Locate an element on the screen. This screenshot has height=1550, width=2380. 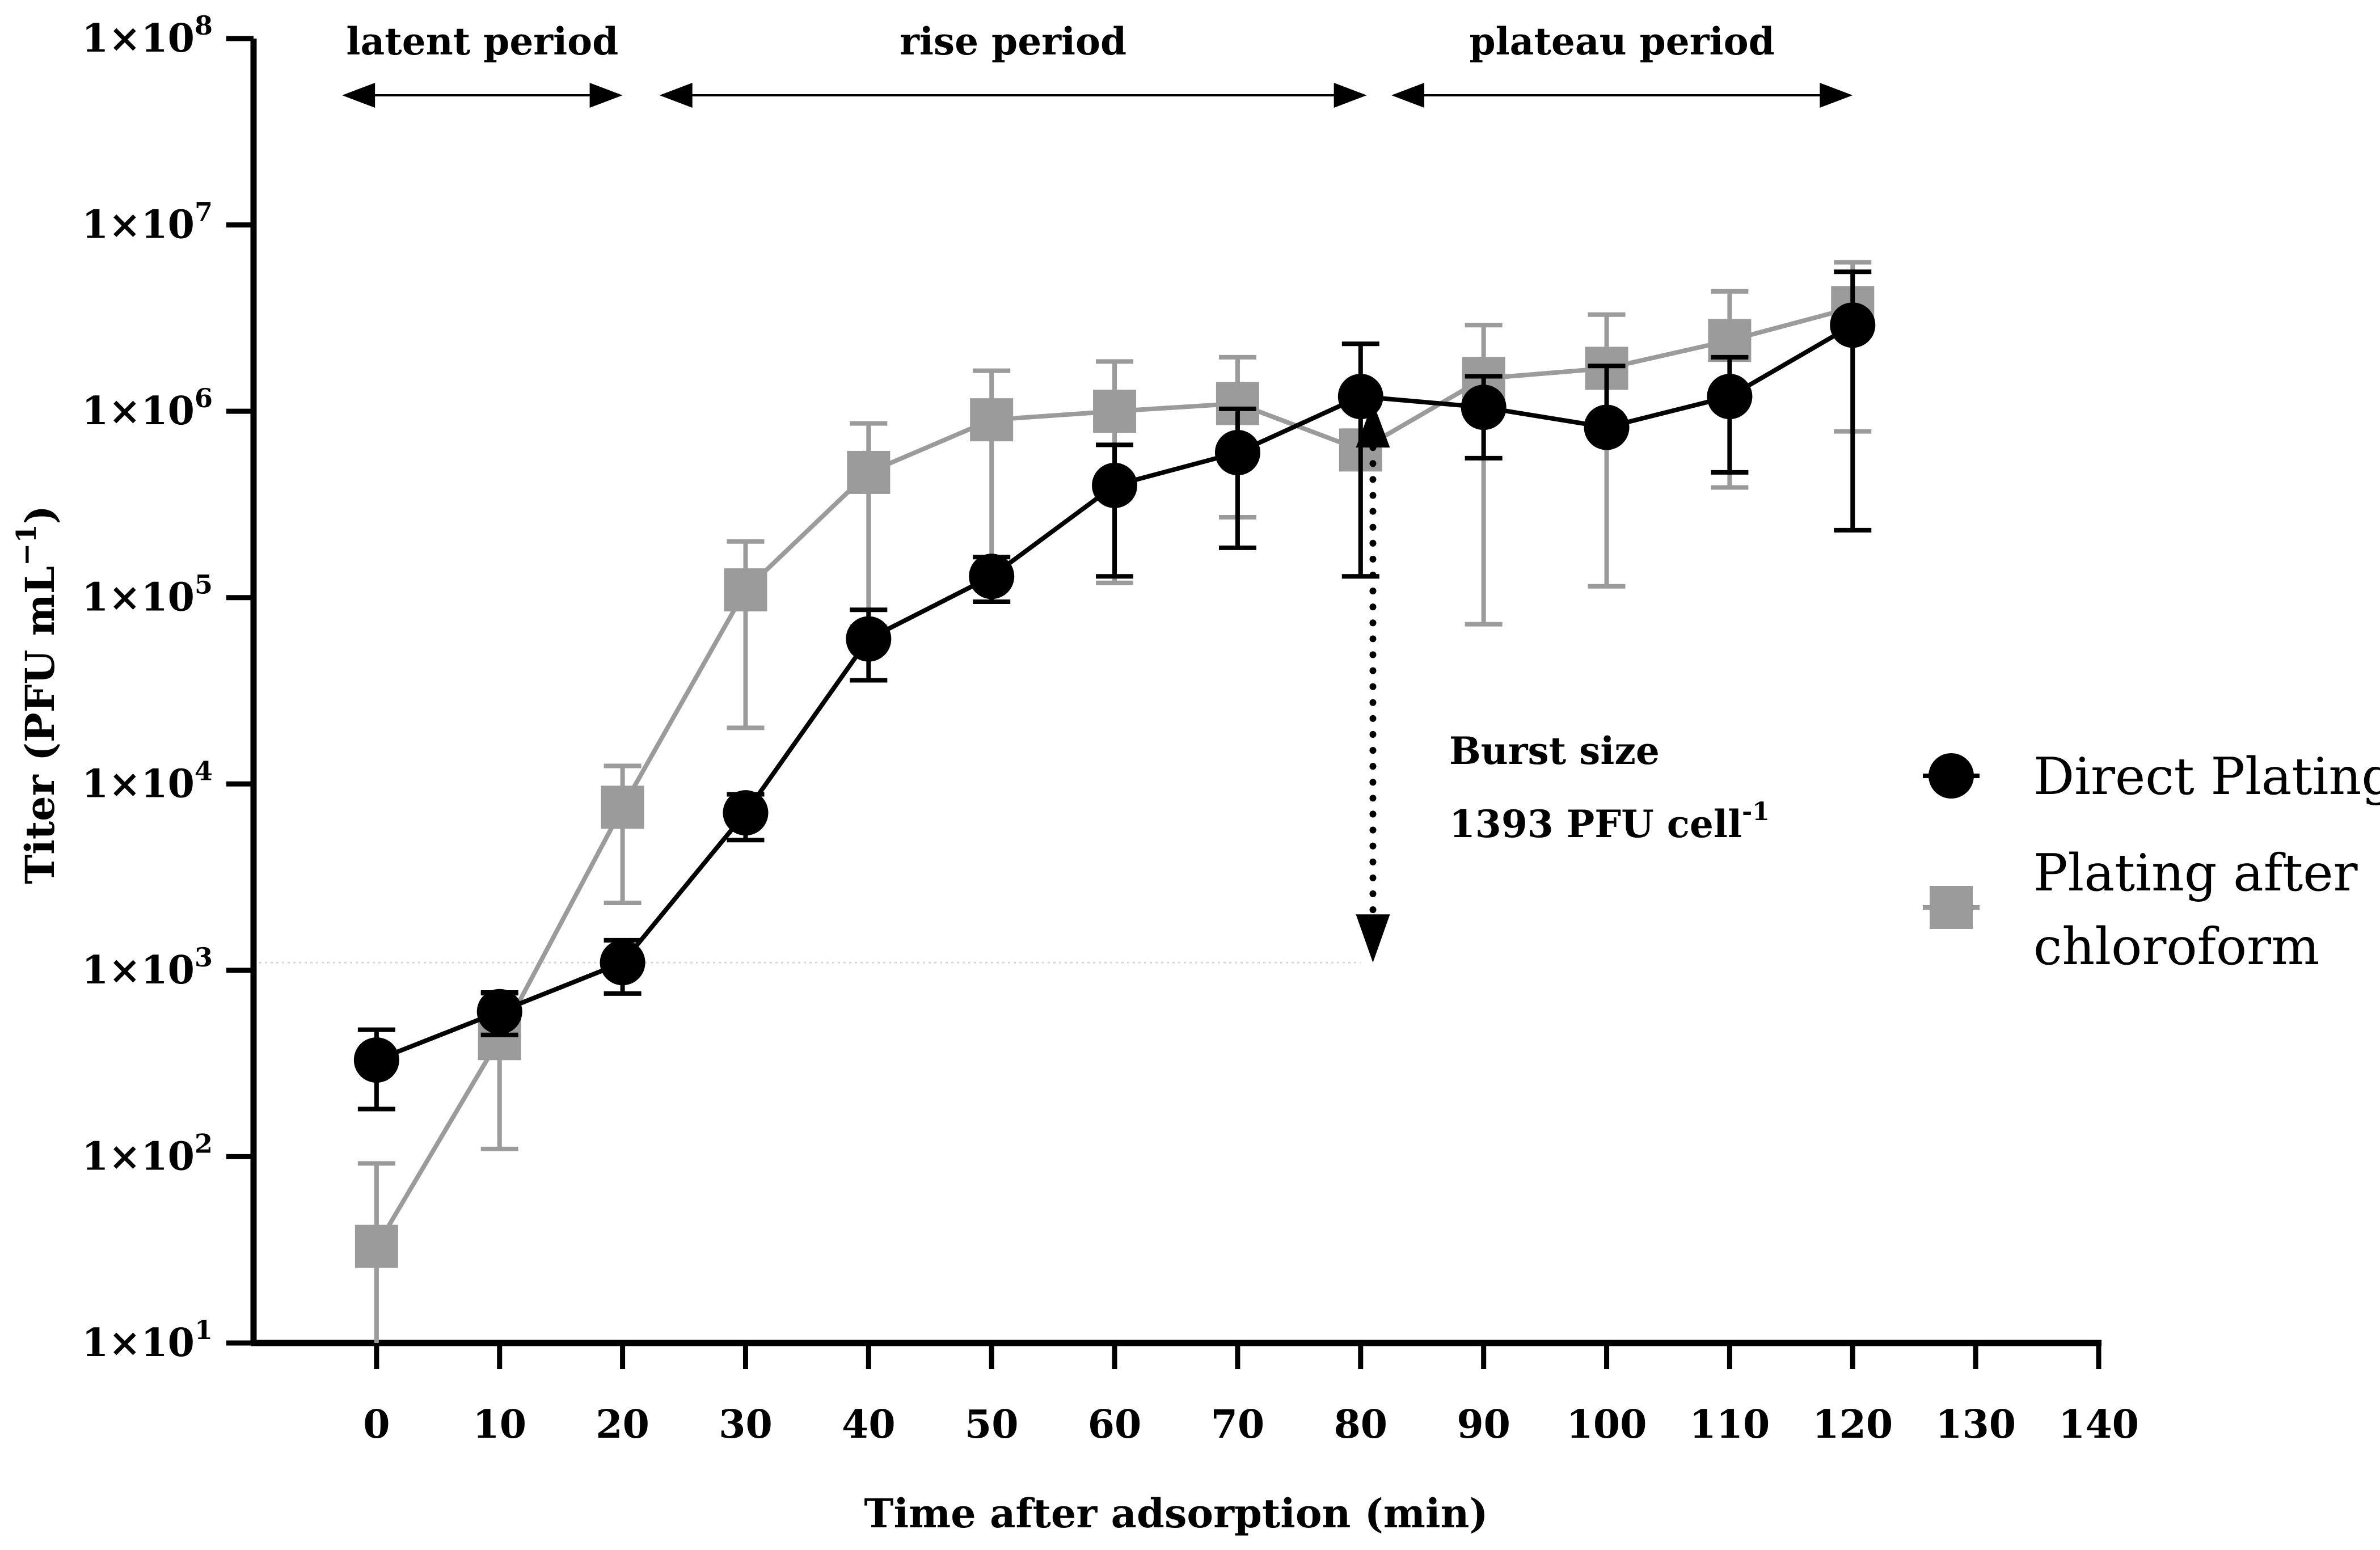
y-tick-label: 1×10¹ is located at coordinates (147, 1340).